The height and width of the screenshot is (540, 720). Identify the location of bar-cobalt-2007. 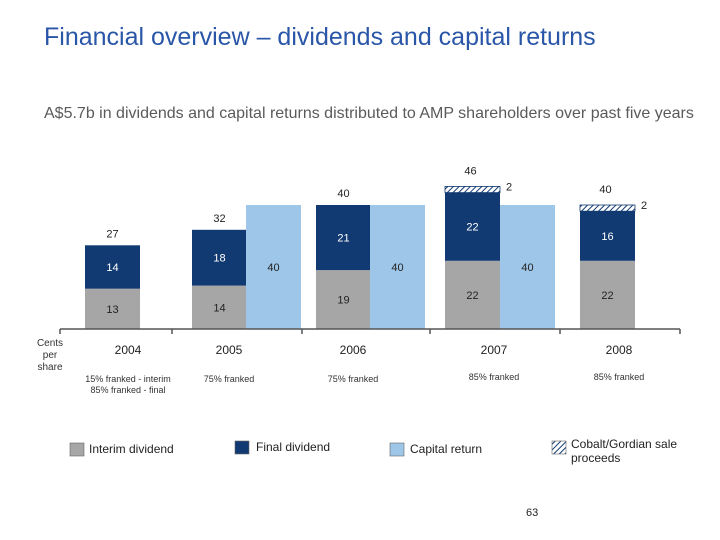
(472, 189).